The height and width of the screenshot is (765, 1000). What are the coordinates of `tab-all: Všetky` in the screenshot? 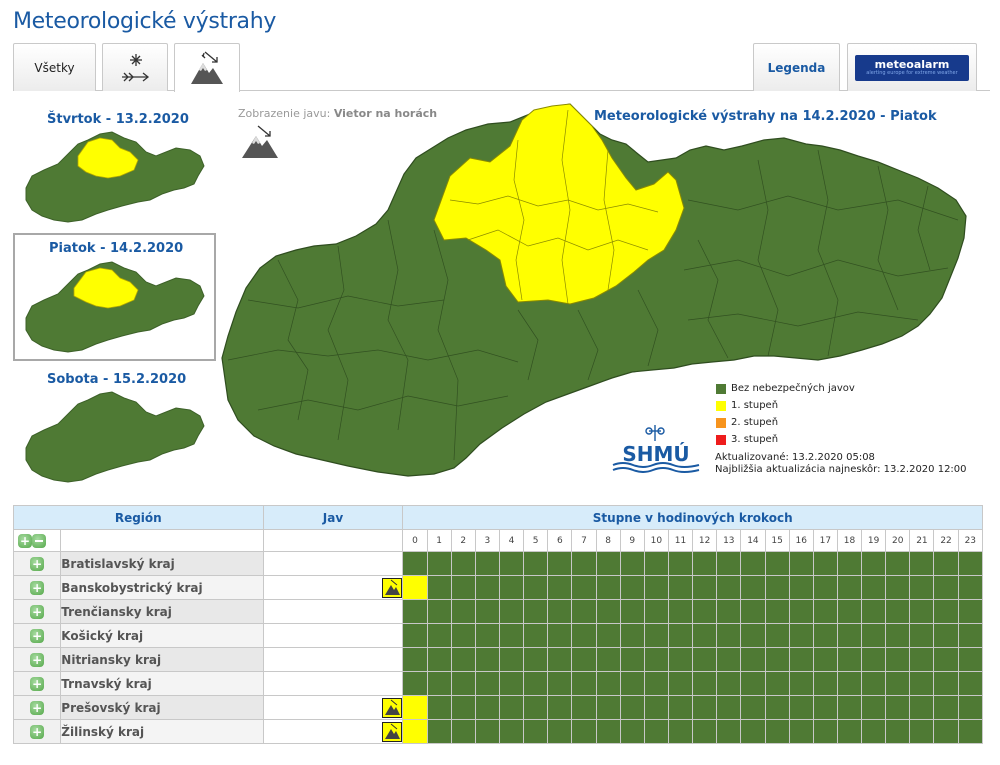 It's located at (54, 67).